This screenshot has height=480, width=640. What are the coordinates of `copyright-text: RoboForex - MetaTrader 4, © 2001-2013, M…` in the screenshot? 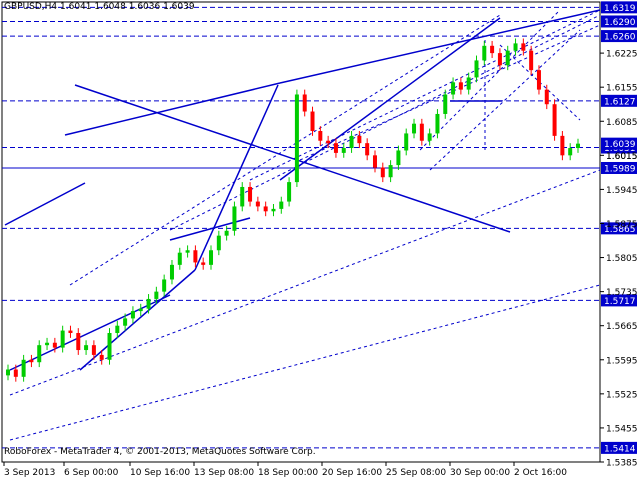 It's located at (160, 452).